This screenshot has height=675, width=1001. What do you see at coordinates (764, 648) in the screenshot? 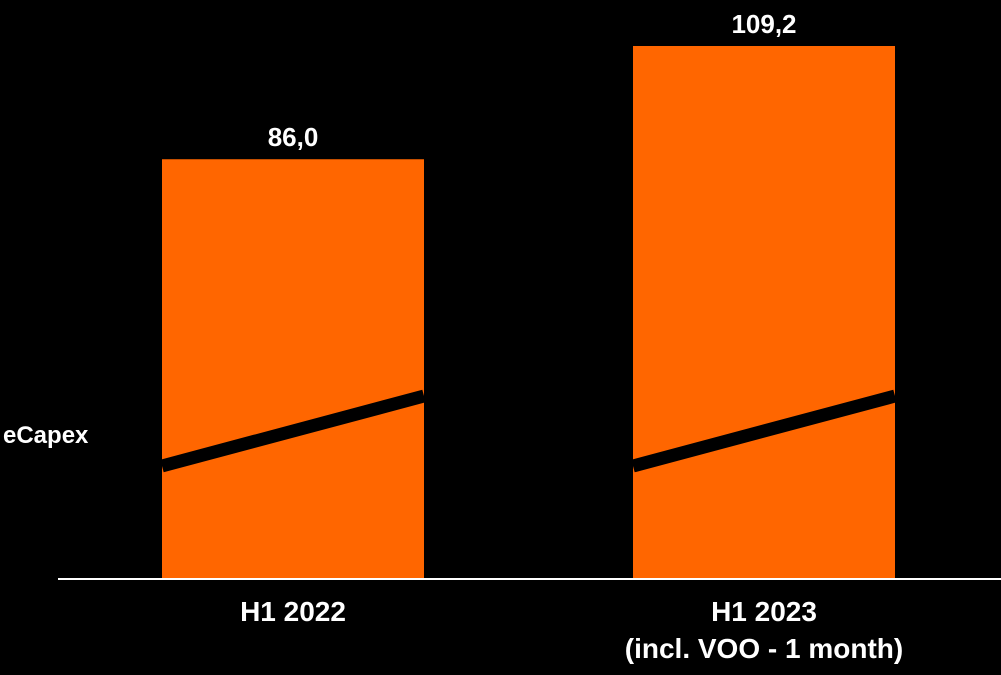
I see `category-label-2-line-2: (incl. VOO - 1 month)` at bounding box center [764, 648].